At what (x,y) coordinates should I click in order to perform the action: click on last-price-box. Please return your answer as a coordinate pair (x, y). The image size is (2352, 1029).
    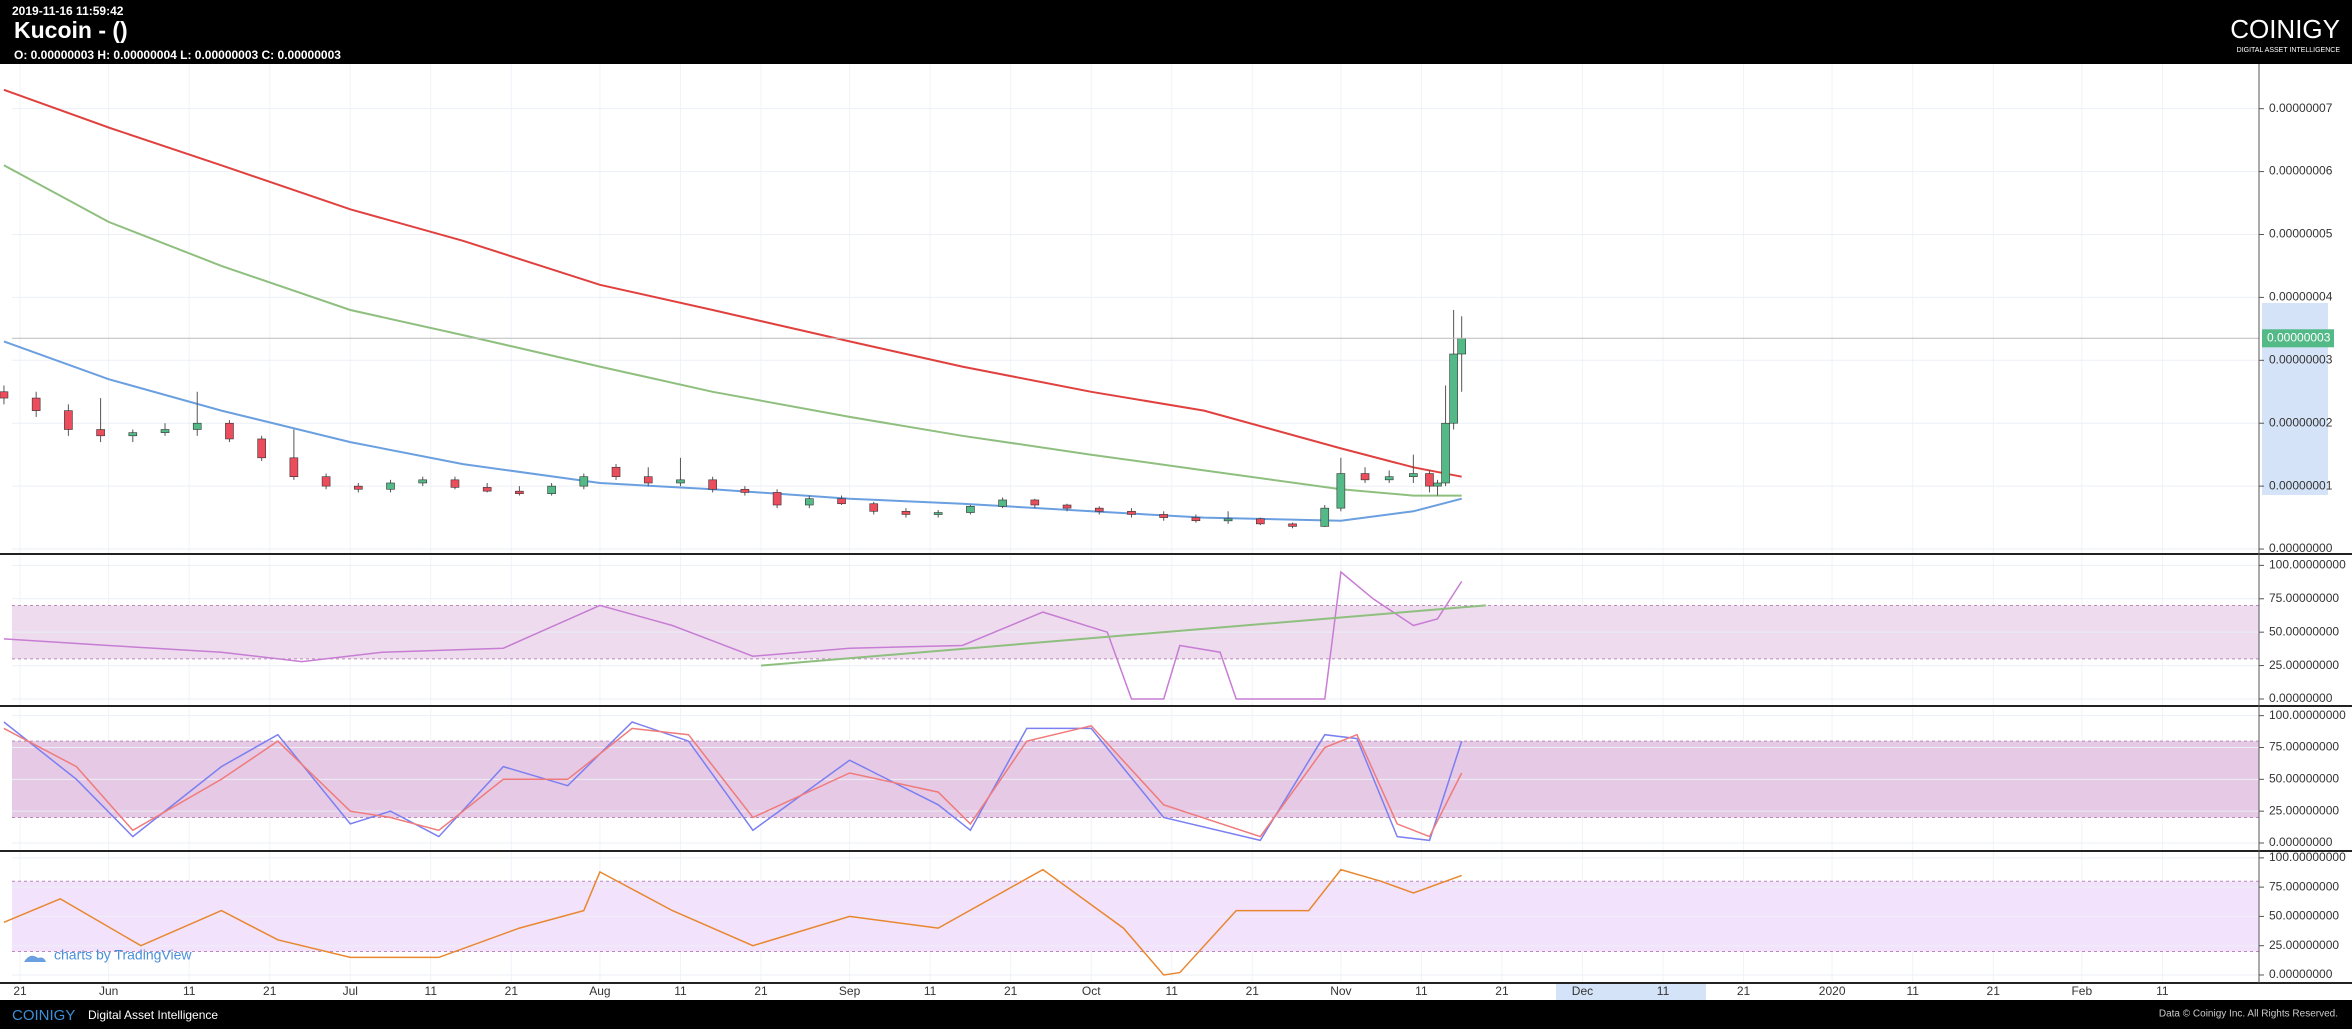
    Looking at the image, I should click on (2298, 338).